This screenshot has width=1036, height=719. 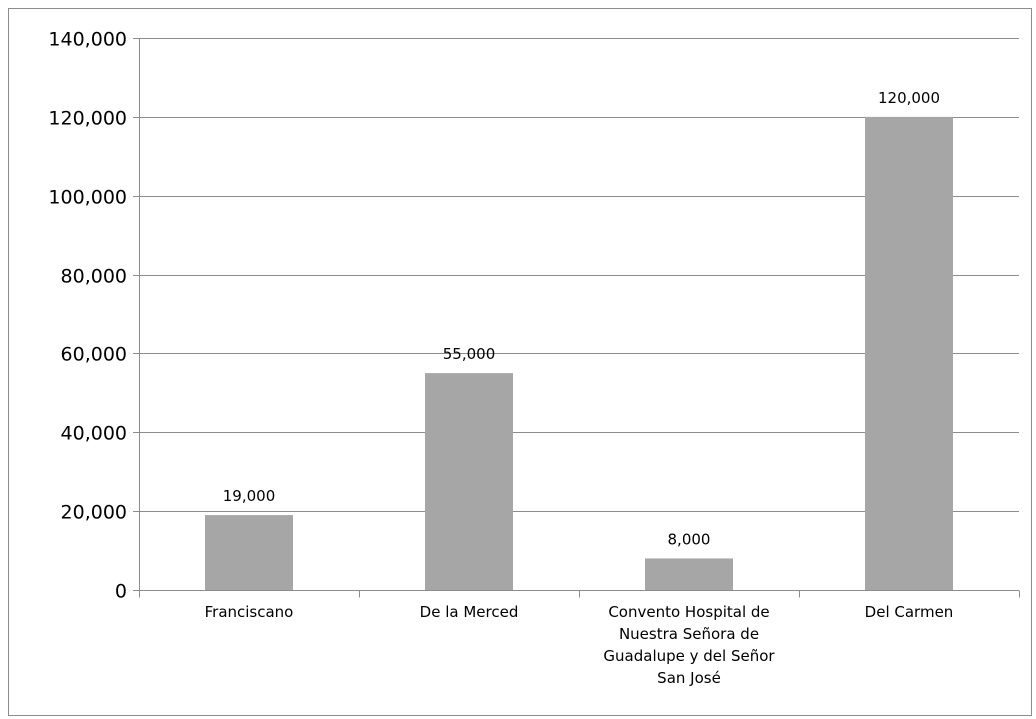 I want to click on y-tick-label: 0, so click(x=121, y=592).